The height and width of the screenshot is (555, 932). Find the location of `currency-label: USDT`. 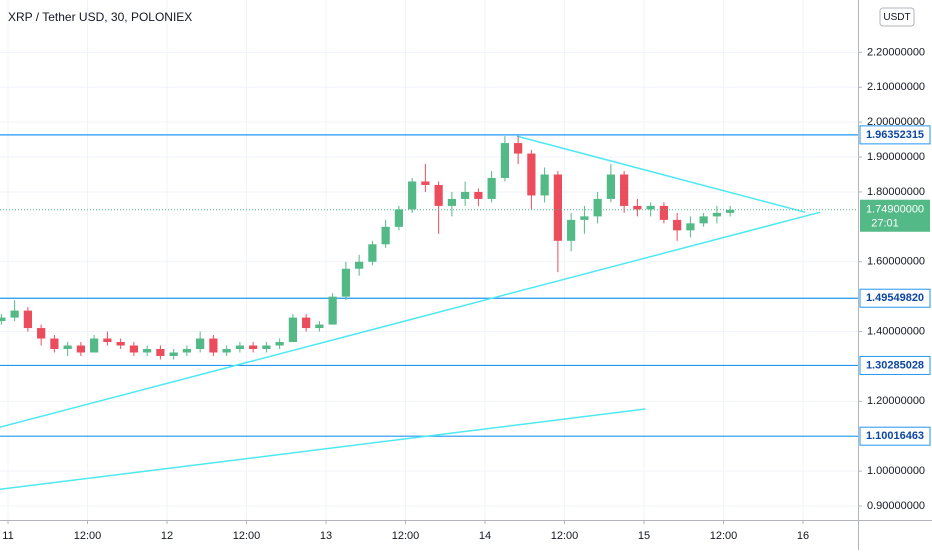

currency-label: USDT is located at coordinates (896, 17).